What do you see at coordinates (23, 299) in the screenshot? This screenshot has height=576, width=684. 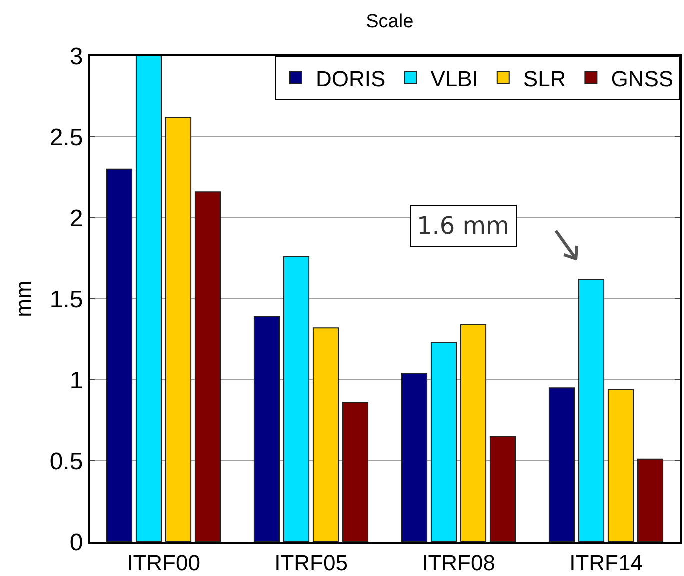 I see `y-axis-title: mm` at bounding box center [23, 299].